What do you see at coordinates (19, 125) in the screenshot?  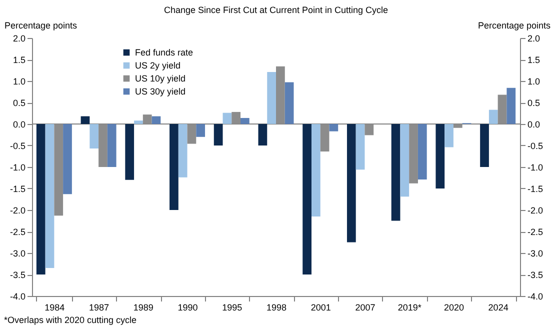 I see `y-tick-label: 0.0` at bounding box center [19, 125].